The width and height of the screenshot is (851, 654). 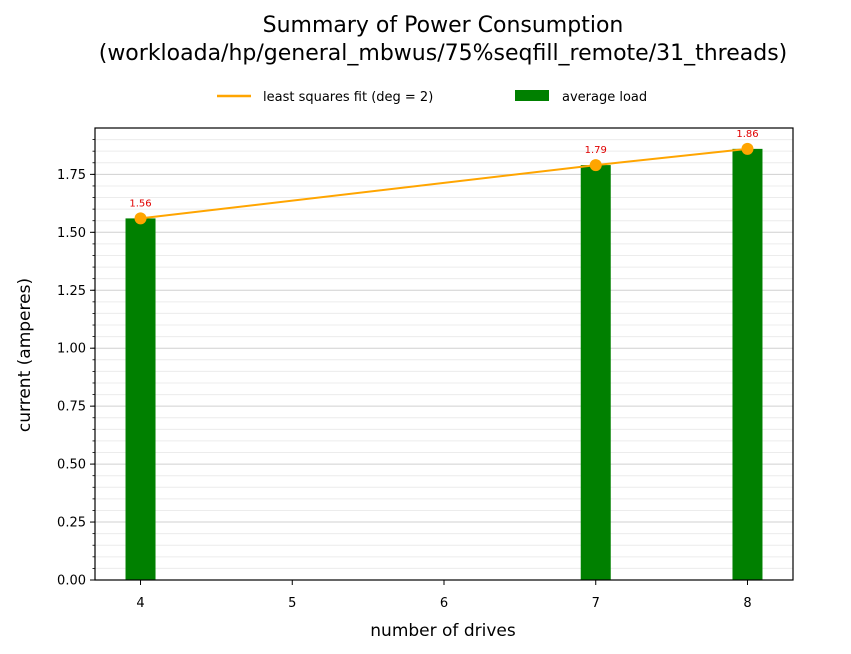 I want to click on data-label: 1.79, so click(x=596, y=150).